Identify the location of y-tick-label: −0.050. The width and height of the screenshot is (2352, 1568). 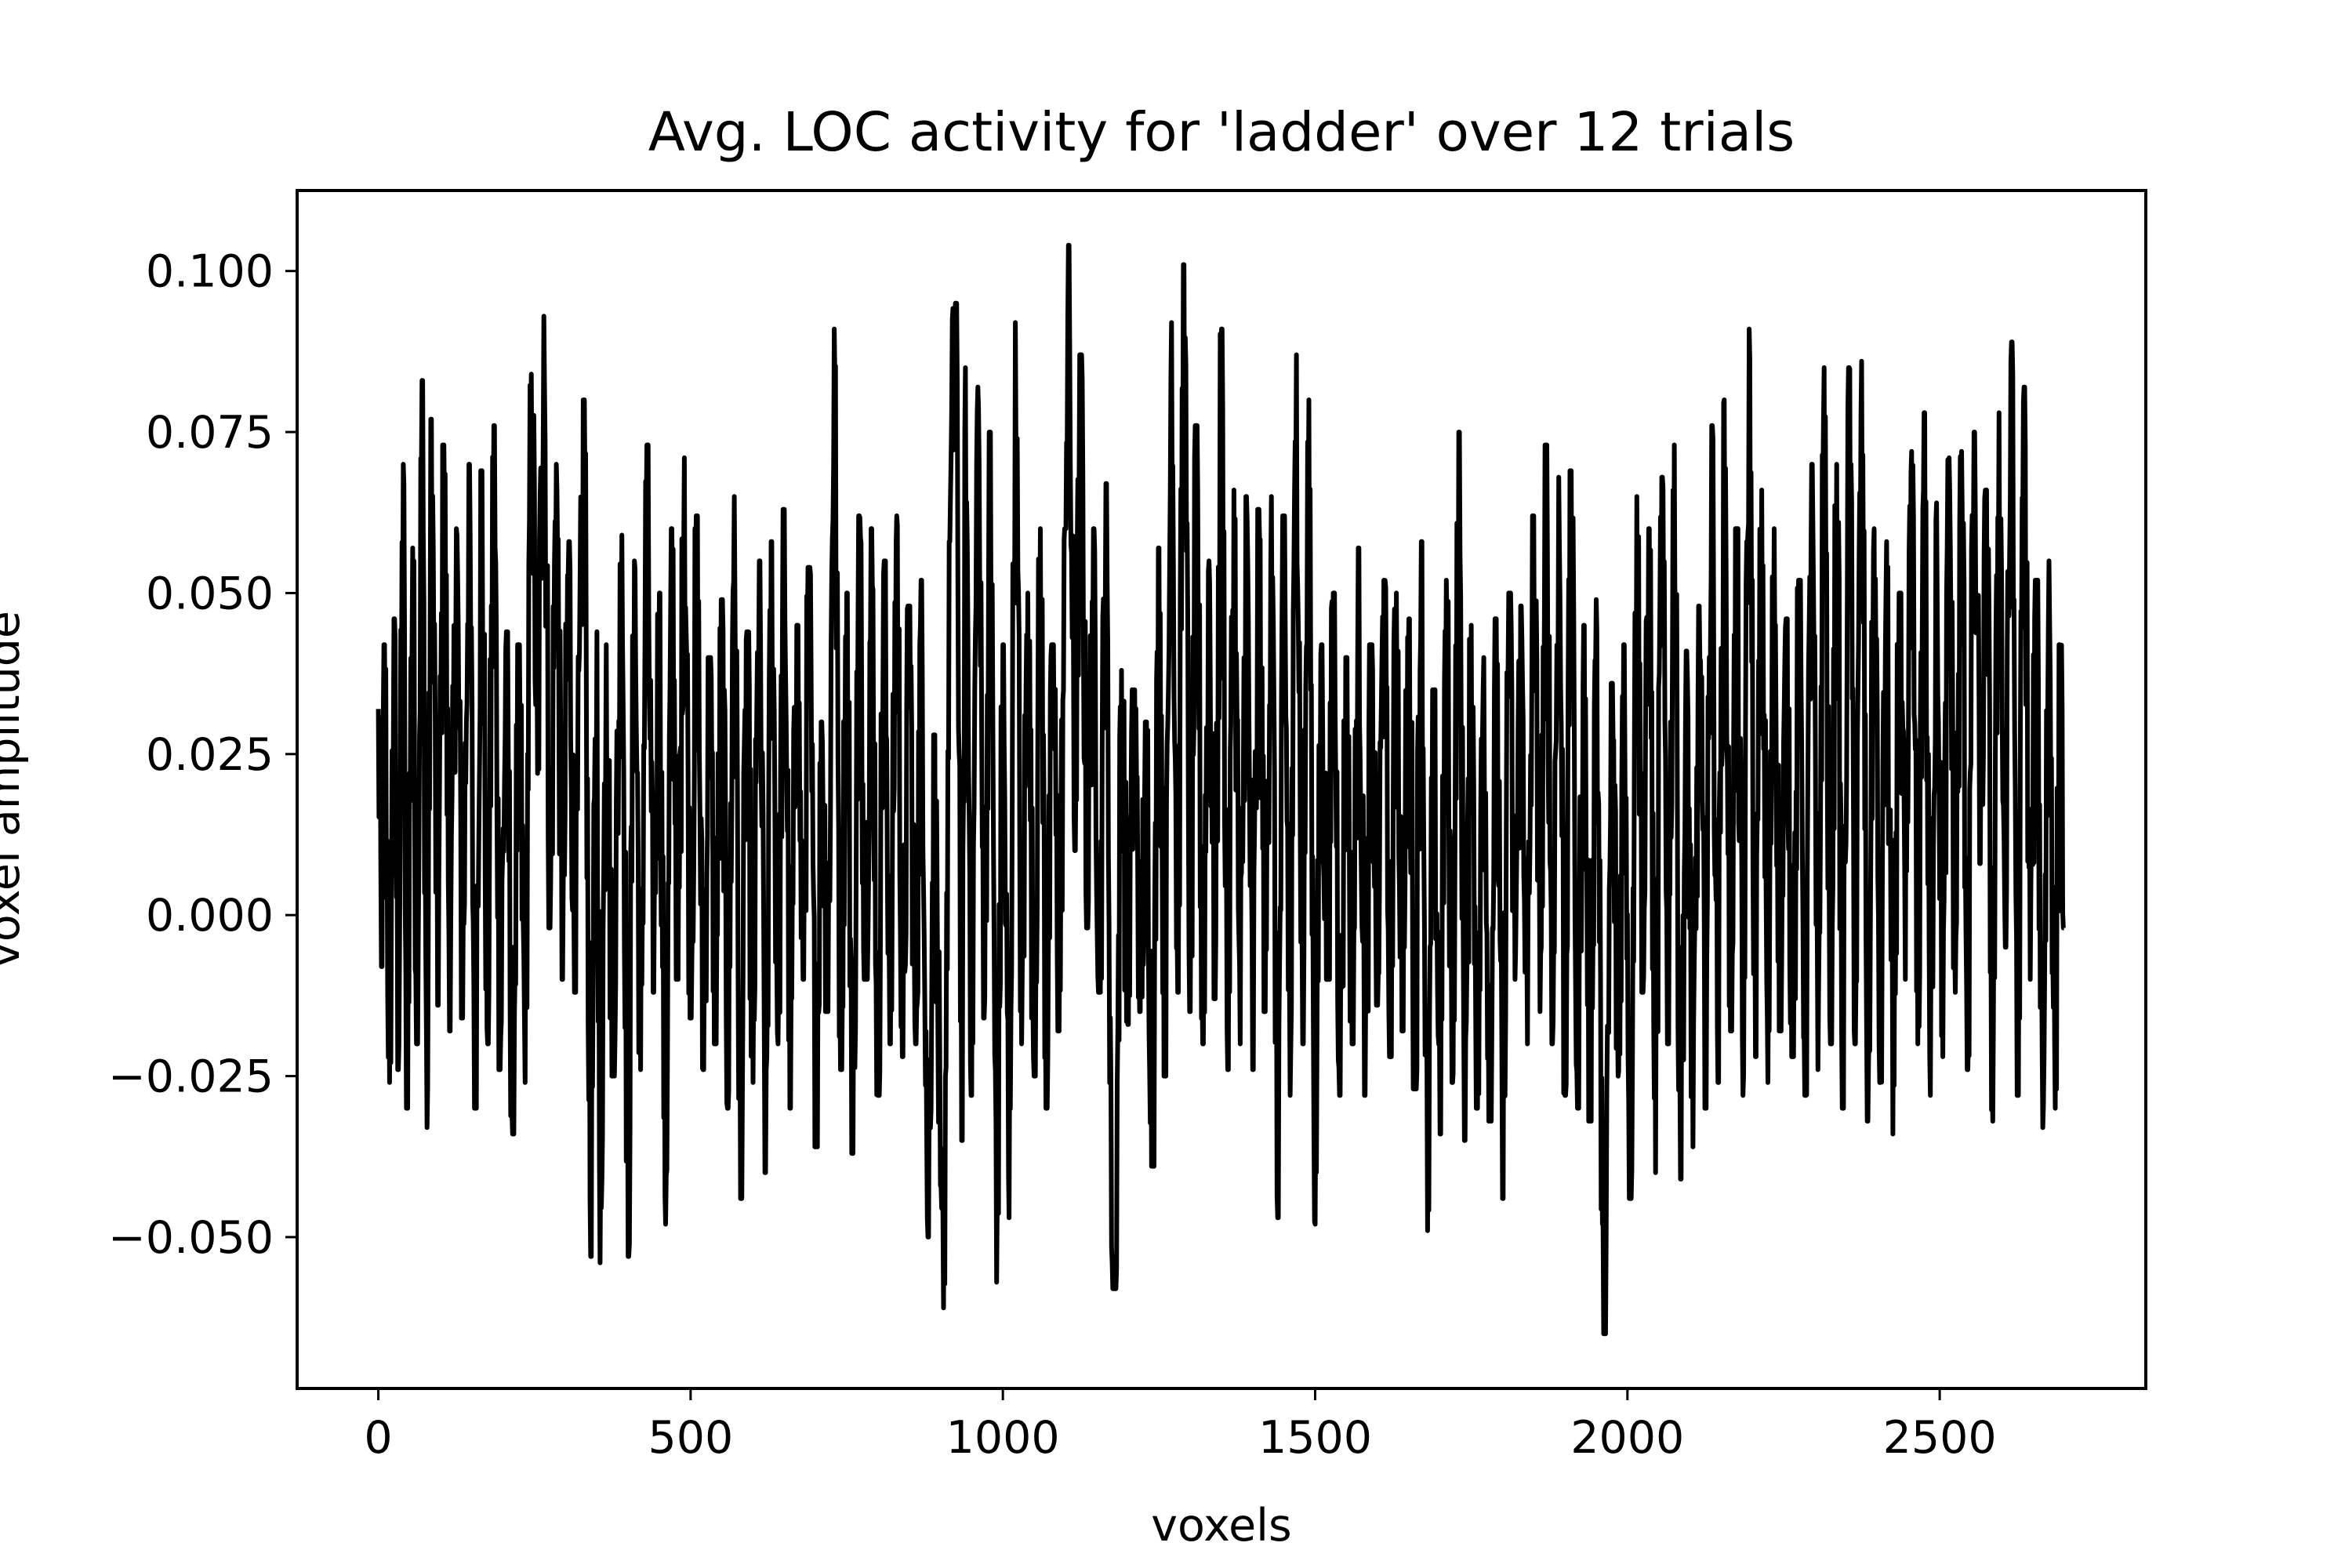
(191, 1238).